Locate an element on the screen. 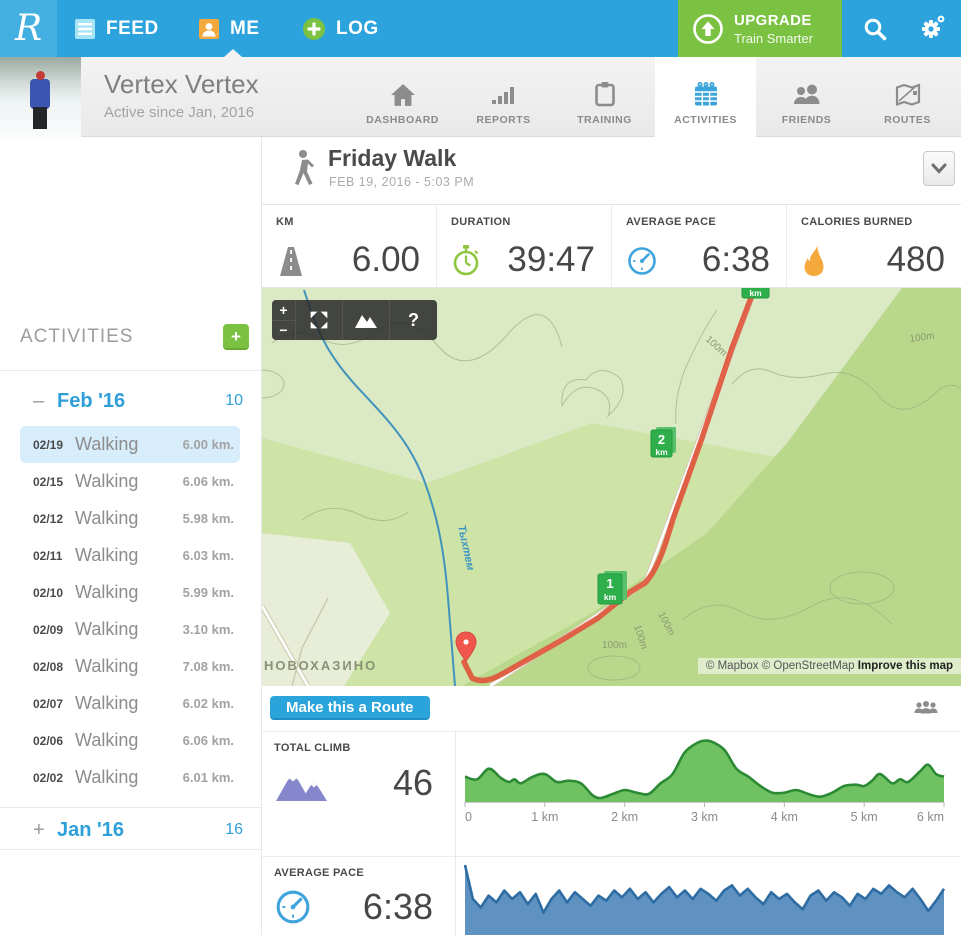  nav-me-label: ME is located at coordinates (245, 28).